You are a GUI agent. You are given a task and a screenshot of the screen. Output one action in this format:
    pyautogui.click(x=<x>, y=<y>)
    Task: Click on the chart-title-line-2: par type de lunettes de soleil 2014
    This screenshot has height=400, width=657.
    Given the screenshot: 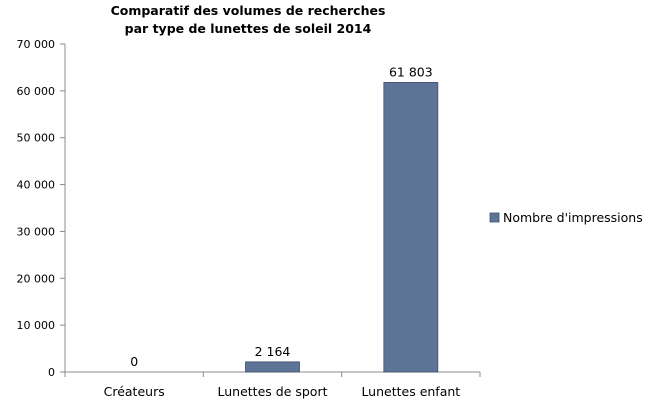 What is the action you would take?
    pyautogui.click(x=248, y=28)
    